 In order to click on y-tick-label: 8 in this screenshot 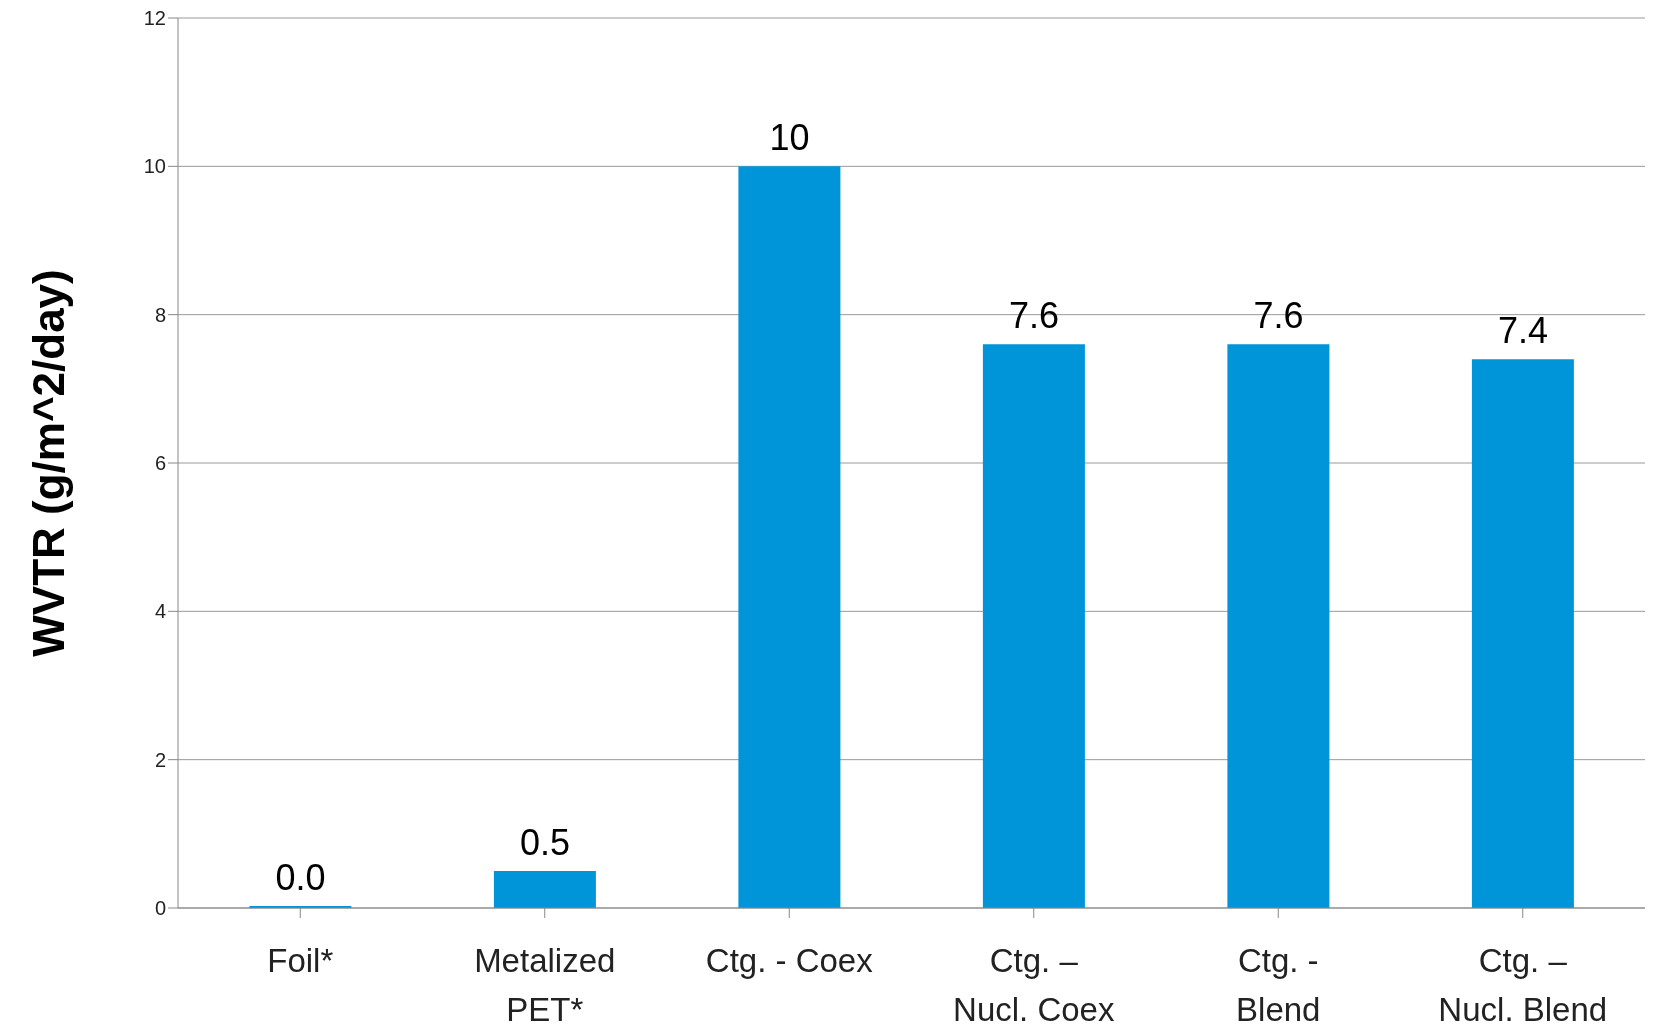, I will do `click(160, 314)`.